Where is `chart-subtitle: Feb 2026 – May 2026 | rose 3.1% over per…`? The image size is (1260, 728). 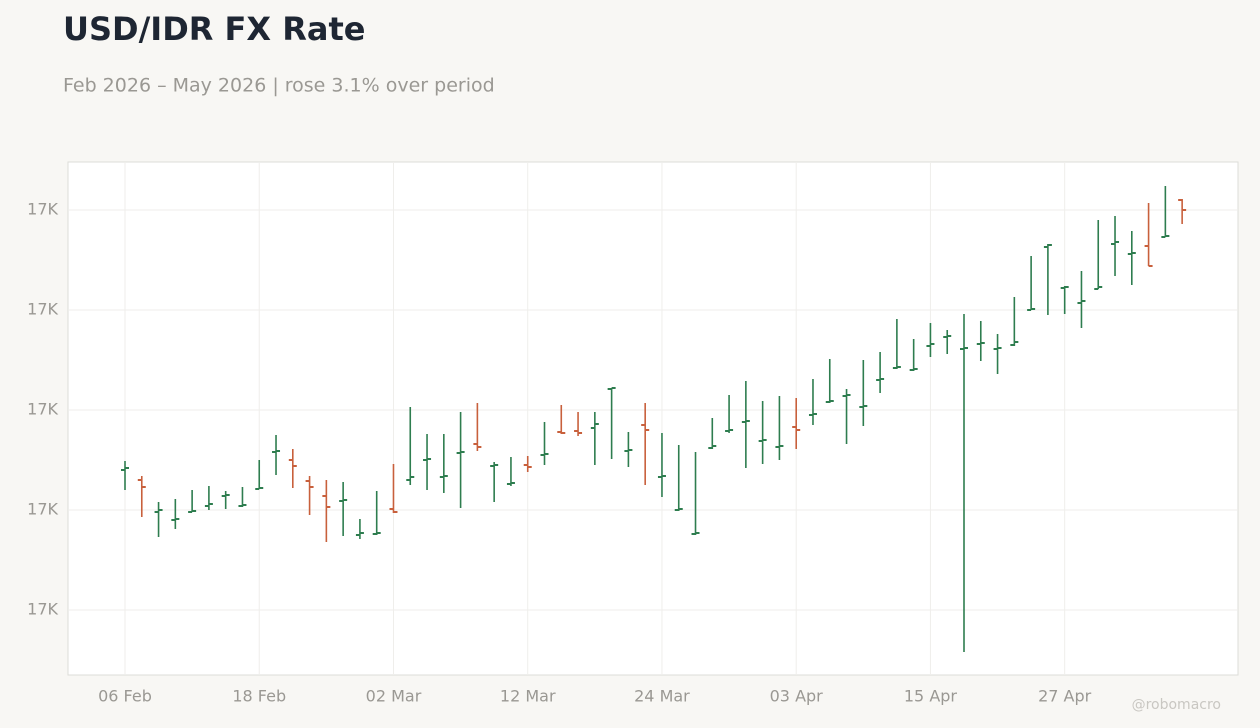
chart-subtitle: Feb 2026 – May 2026 | rose 3.1% over per… is located at coordinates (279, 86).